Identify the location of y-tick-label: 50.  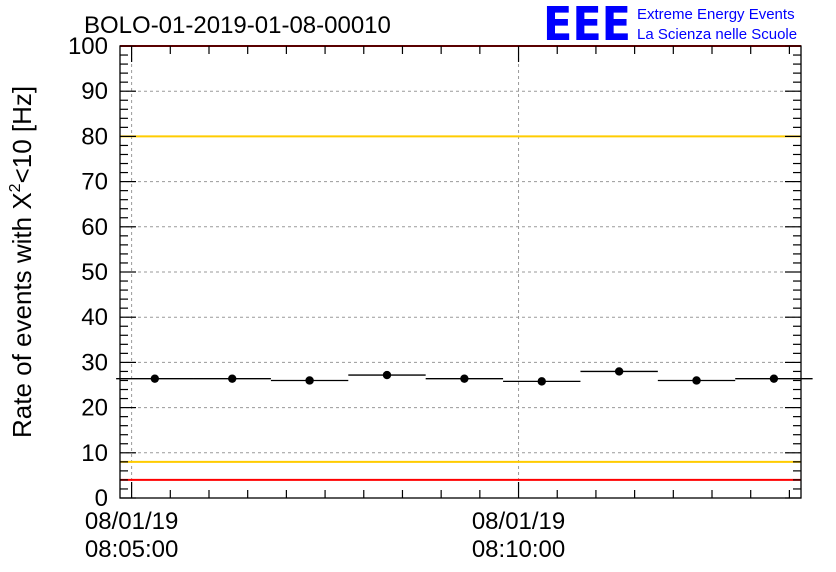
(94, 272).